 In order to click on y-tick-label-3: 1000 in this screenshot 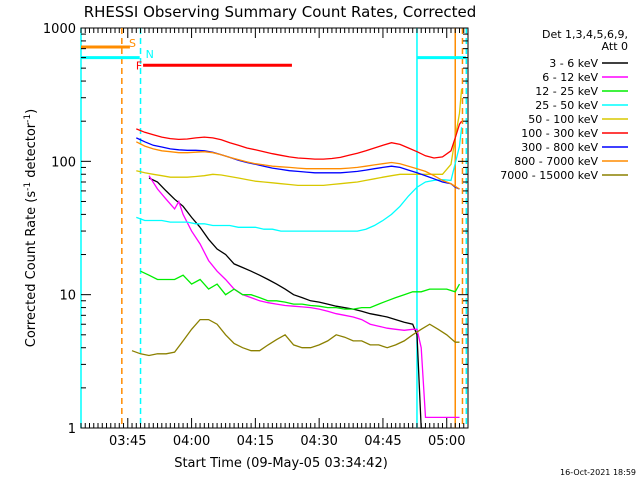, I will do `click(59, 29)`.